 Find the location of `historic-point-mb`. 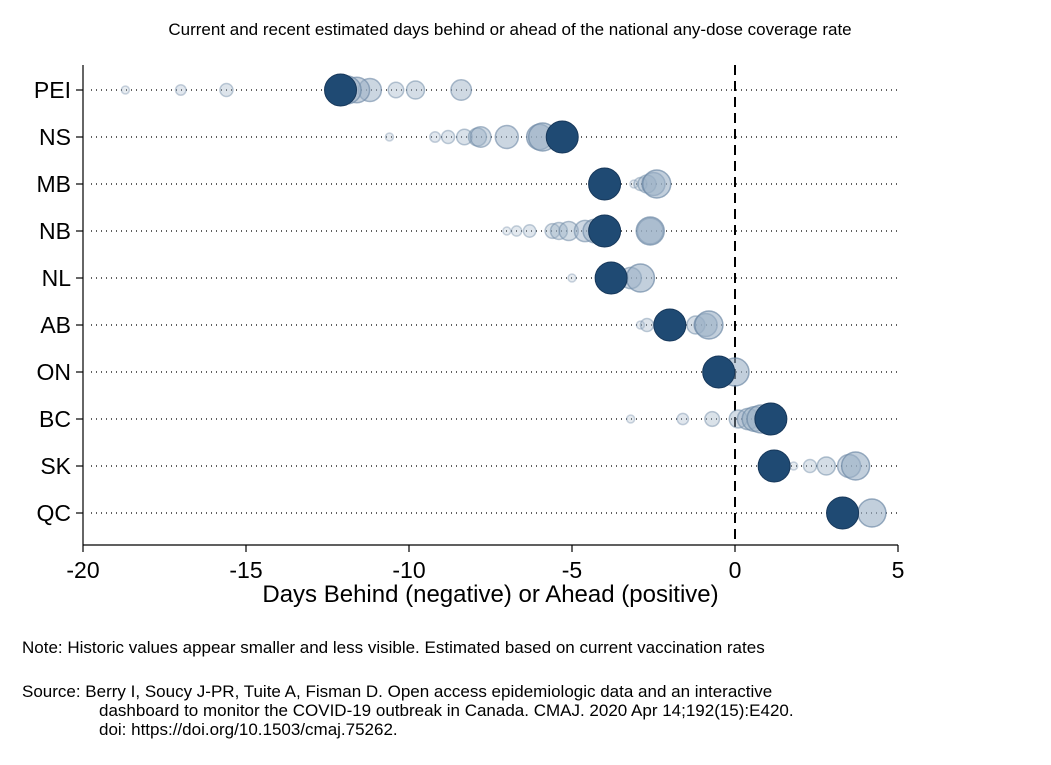

historic-point-mb is located at coordinates (657, 184).